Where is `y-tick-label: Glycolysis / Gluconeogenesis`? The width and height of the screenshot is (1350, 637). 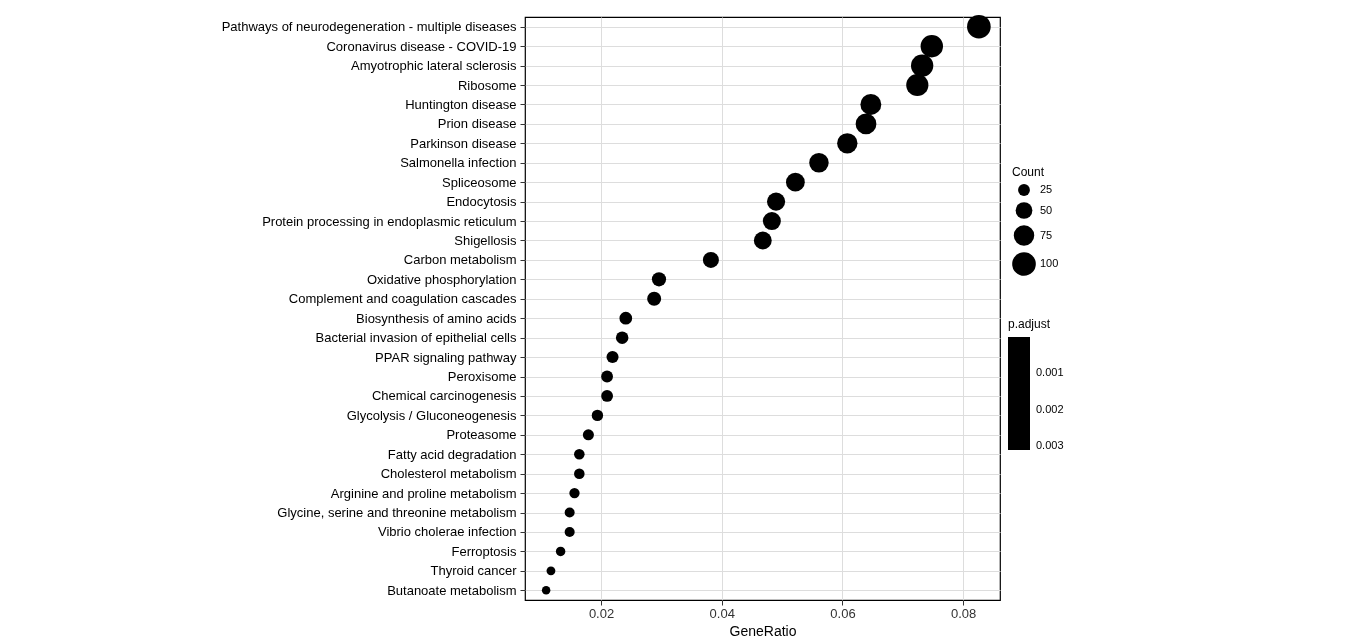
y-tick-label: Glycolysis / Gluconeogenesis is located at coordinates (431, 415).